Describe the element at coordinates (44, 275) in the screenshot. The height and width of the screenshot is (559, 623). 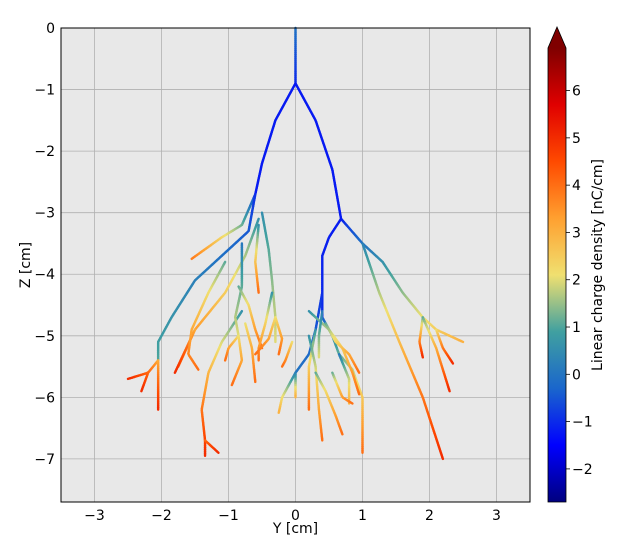
I see `y-tick-label: −4` at that location.